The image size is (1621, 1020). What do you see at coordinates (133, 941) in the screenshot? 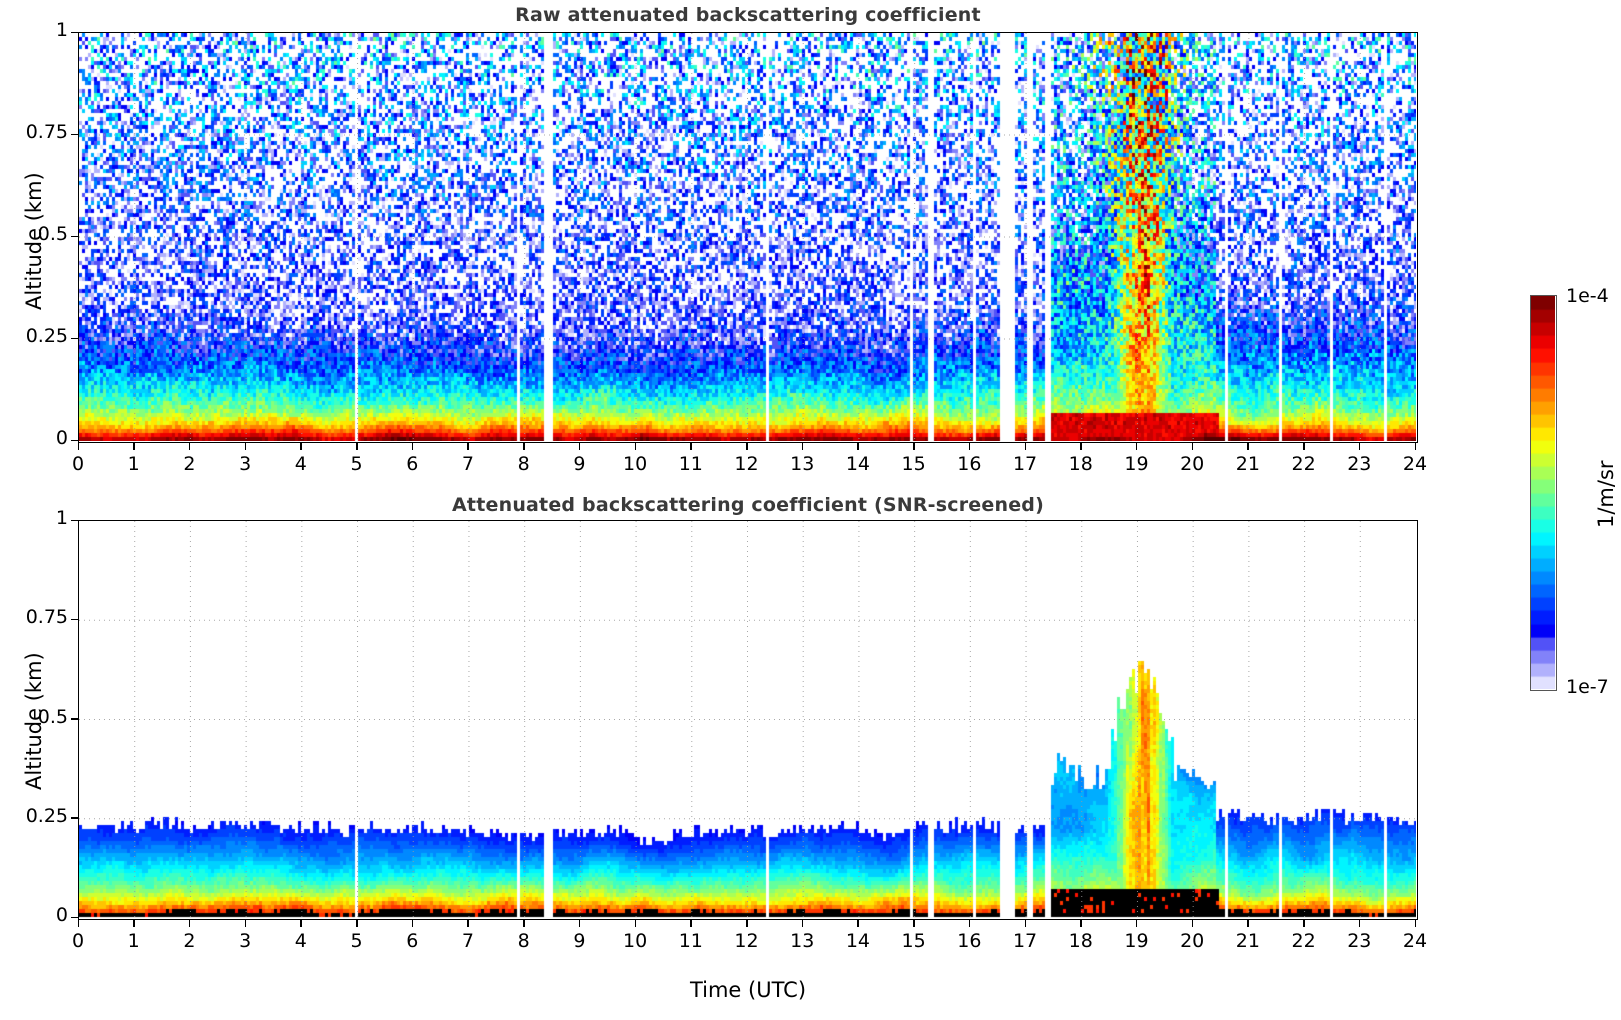
I see `x-tick-label: 1` at bounding box center [133, 941].